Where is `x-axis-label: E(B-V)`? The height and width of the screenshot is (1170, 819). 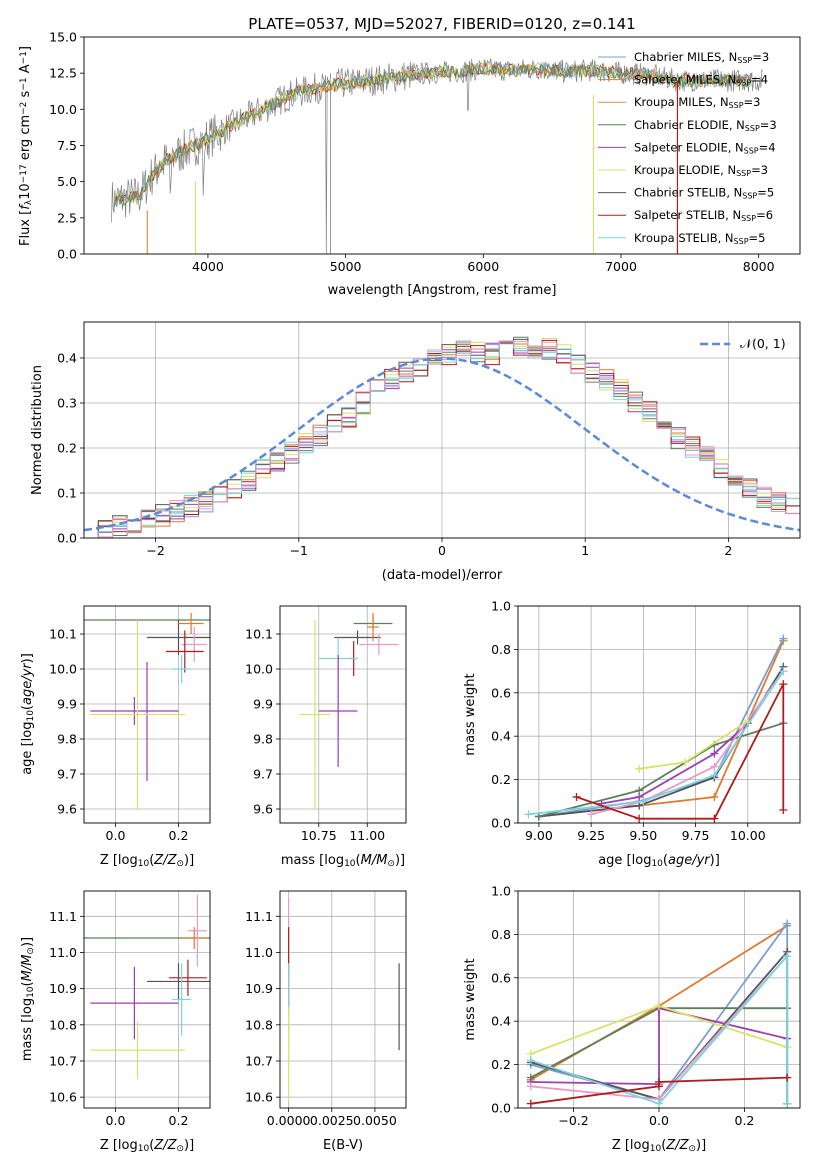 x-axis-label: E(B-V) is located at coordinates (343, 1145).